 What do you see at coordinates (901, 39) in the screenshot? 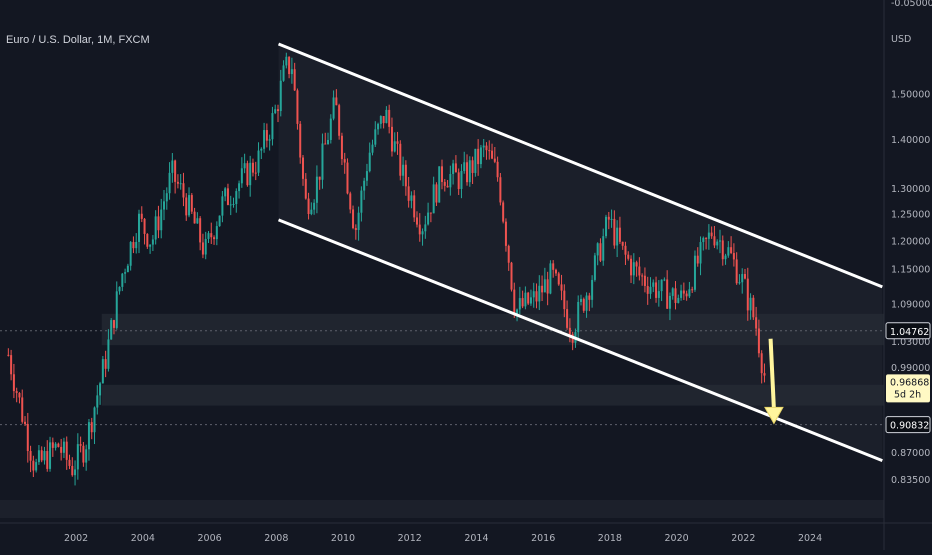
I see `price-axis-unit: USD` at bounding box center [901, 39].